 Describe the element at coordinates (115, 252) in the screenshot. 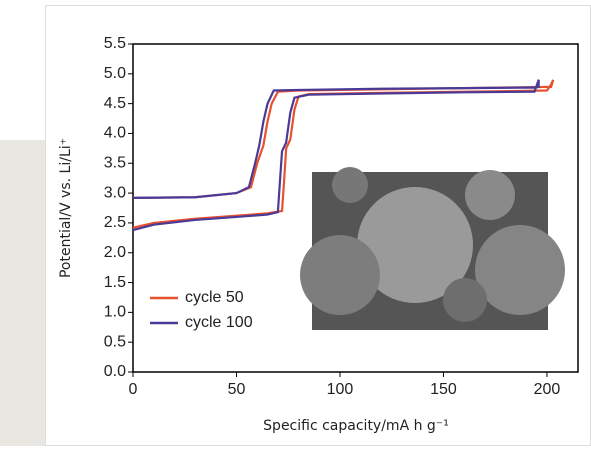

I see `y-tick-label: 2.0` at that location.